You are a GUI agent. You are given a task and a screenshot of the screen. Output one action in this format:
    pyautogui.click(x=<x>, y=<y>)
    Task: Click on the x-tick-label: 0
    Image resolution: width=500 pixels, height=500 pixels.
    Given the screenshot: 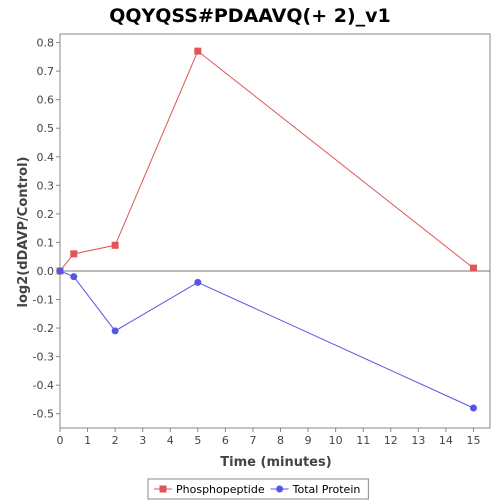 What is the action you would take?
    pyautogui.click(x=60, y=440)
    